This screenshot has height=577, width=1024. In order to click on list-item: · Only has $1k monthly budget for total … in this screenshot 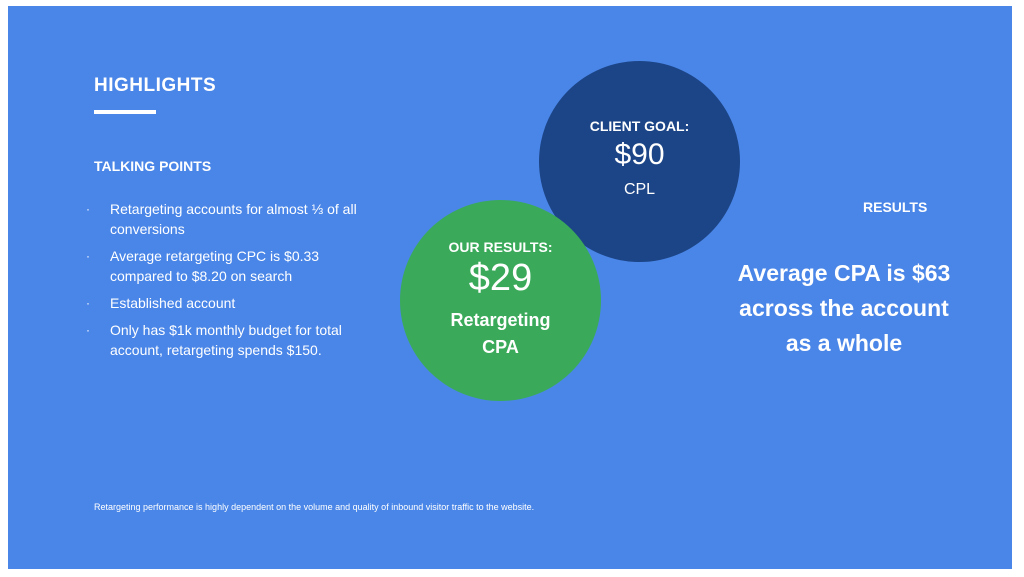, I will do `click(226, 340)`.